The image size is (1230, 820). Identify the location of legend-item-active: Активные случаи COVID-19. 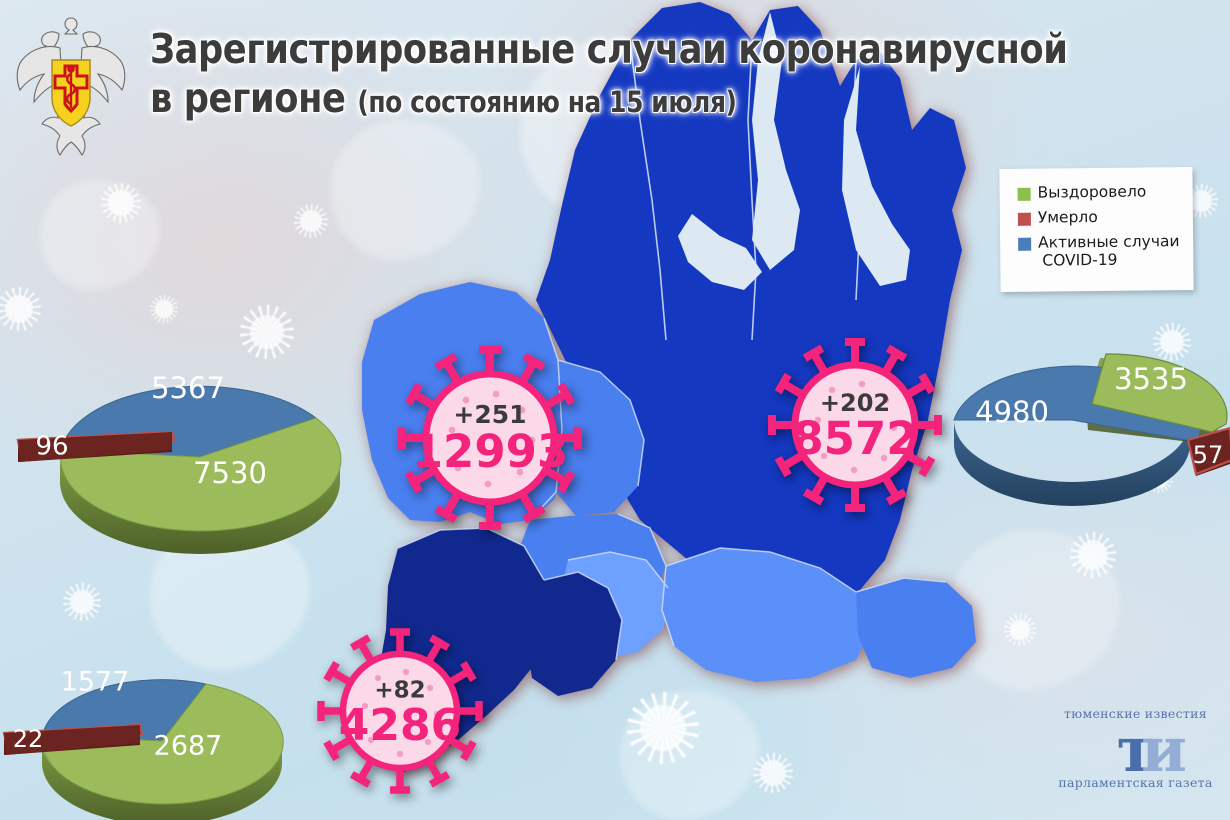
(1105, 251).